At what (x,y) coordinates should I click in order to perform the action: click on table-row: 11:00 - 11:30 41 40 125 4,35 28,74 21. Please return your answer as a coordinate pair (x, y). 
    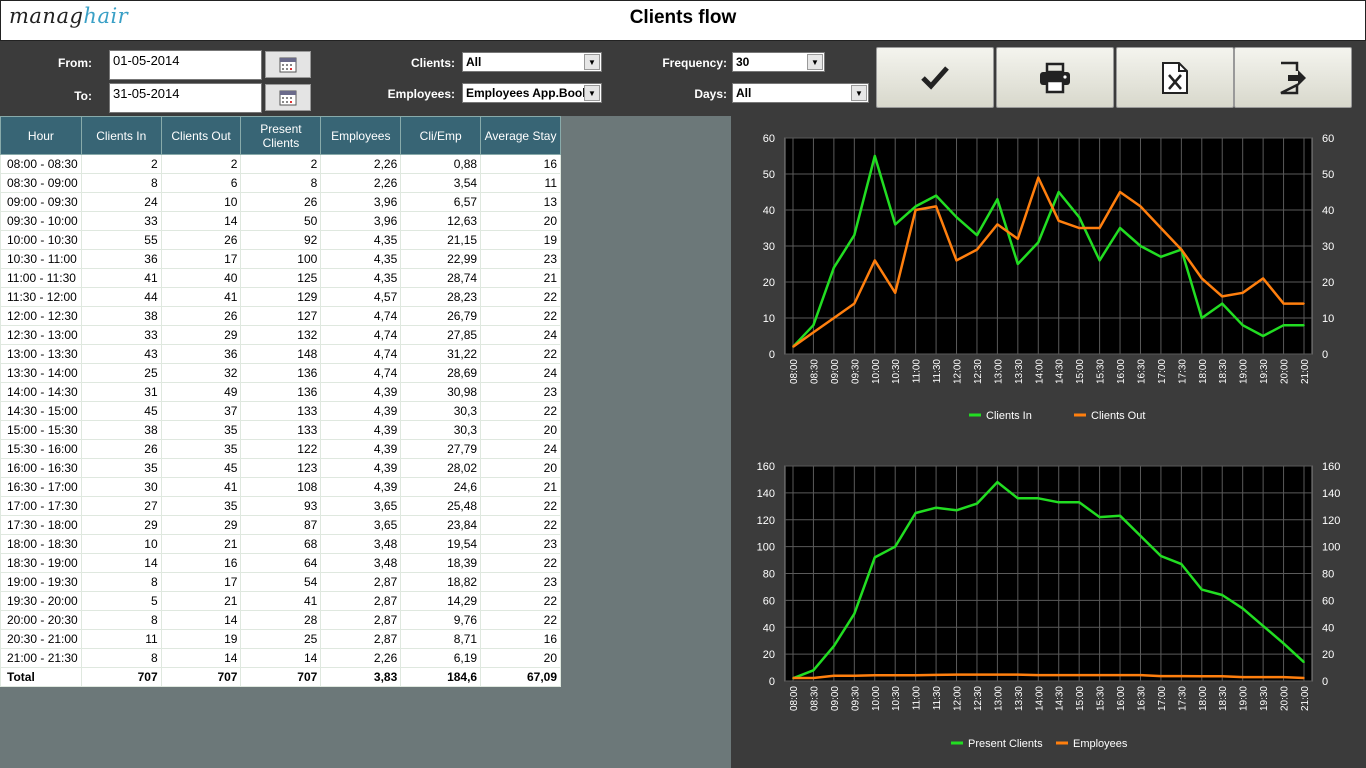
    Looking at the image, I should click on (280, 278).